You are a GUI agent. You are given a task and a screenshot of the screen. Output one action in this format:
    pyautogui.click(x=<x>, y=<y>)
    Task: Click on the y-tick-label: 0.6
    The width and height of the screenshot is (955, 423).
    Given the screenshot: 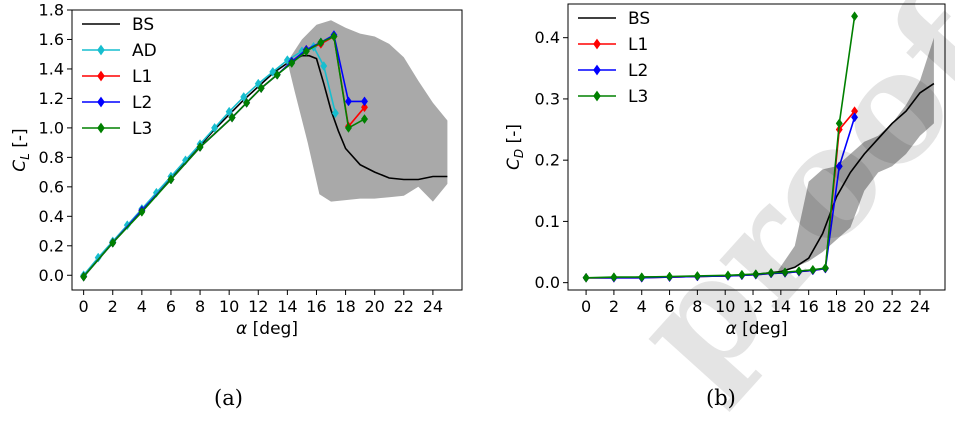 What is the action you would take?
    pyautogui.click(x=51, y=186)
    